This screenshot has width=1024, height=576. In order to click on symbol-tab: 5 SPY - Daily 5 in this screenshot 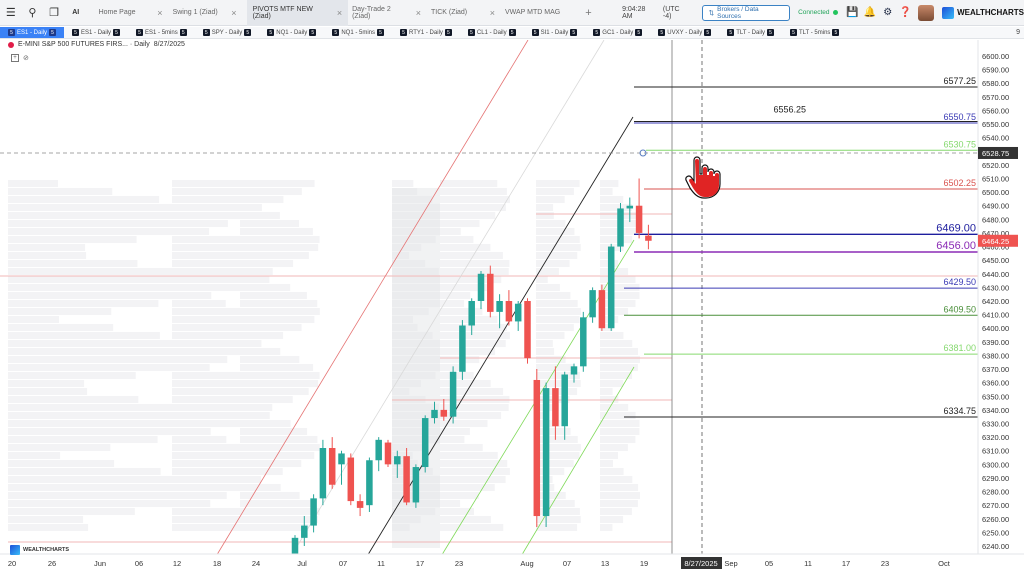, I will do `click(227, 32)`.